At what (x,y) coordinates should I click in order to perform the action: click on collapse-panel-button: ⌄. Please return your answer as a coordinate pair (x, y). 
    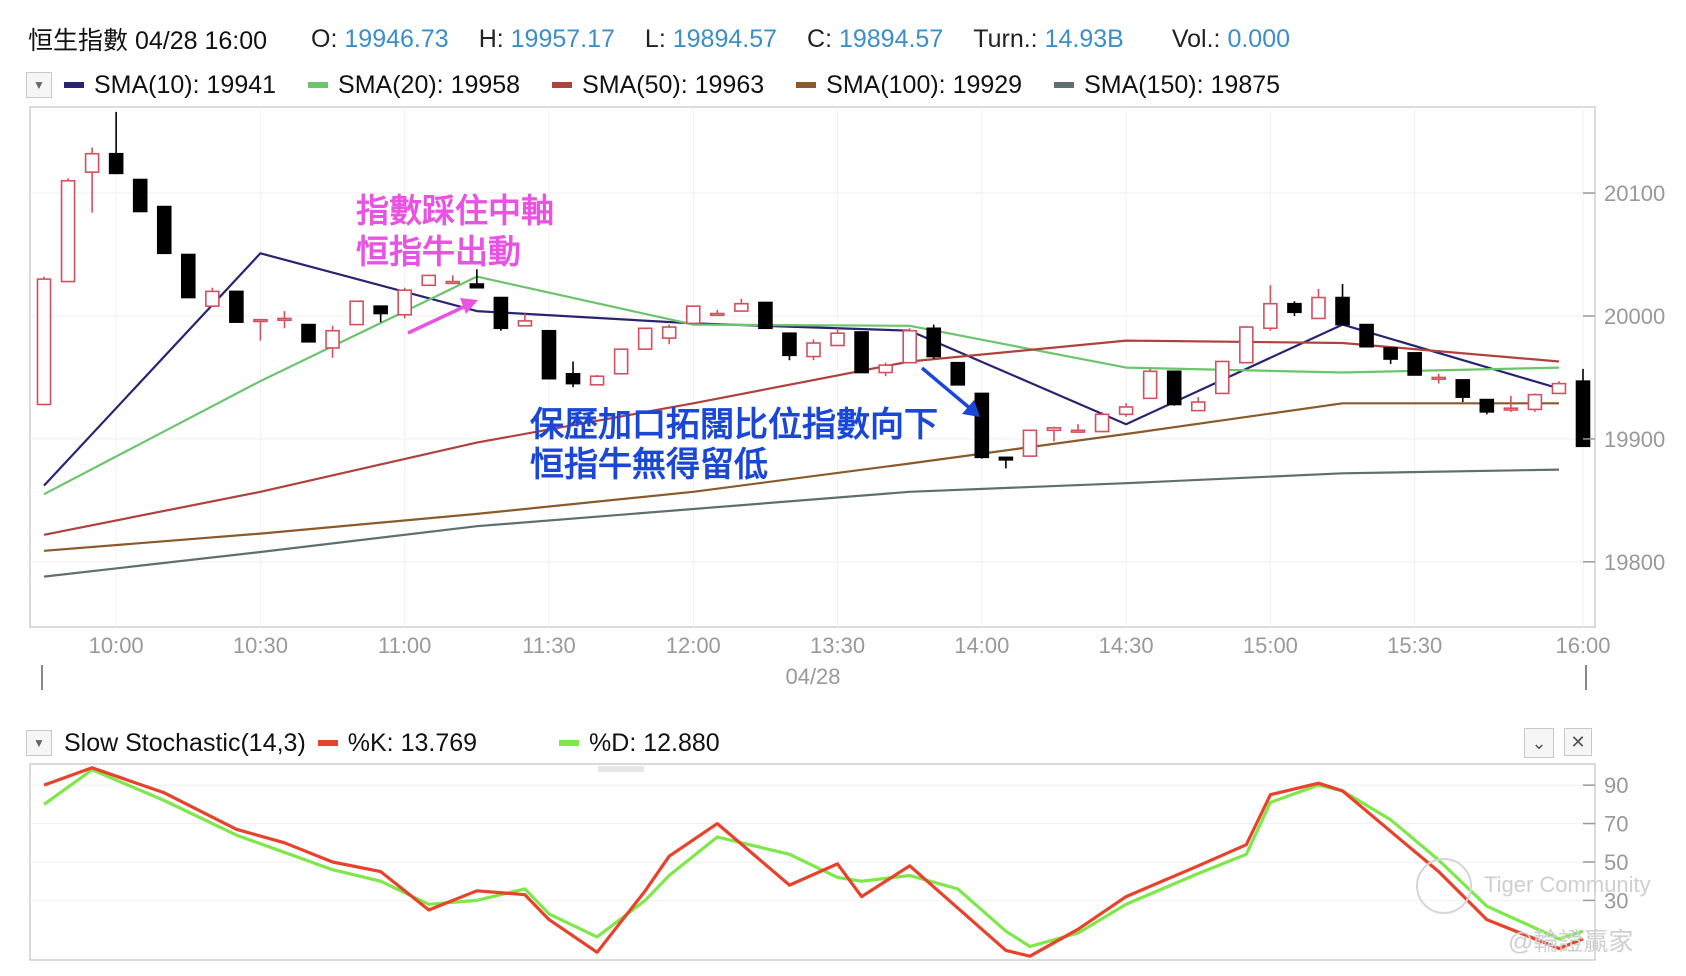
    Looking at the image, I should click on (1539, 743).